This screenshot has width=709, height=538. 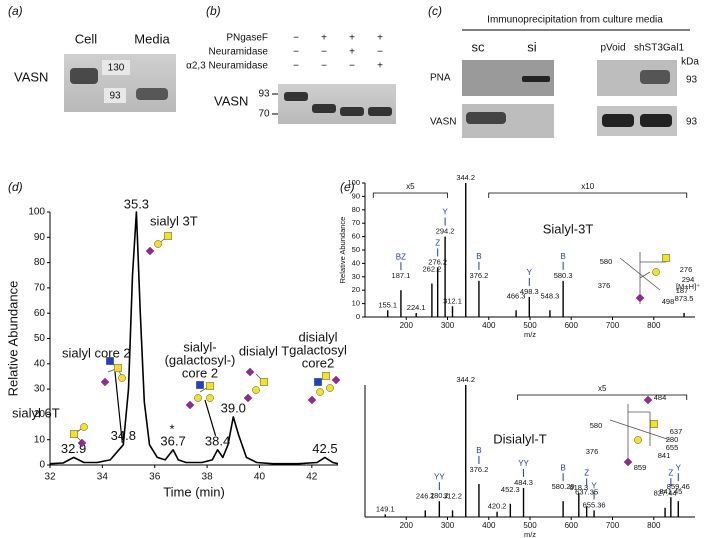 I want to click on column-label: Cell, so click(x=86, y=38).